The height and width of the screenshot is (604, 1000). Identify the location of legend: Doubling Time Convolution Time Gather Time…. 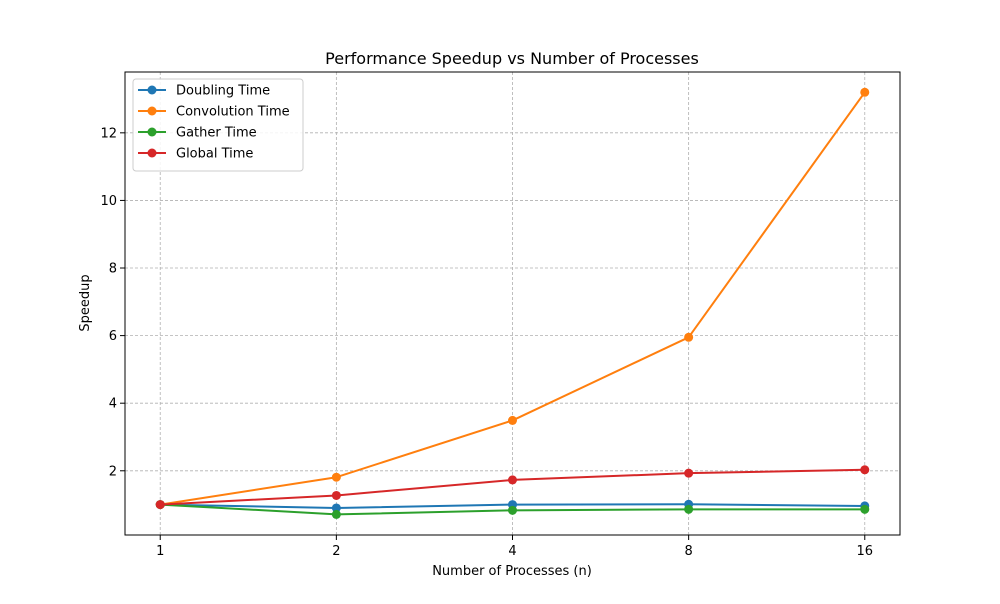
(218, 125).